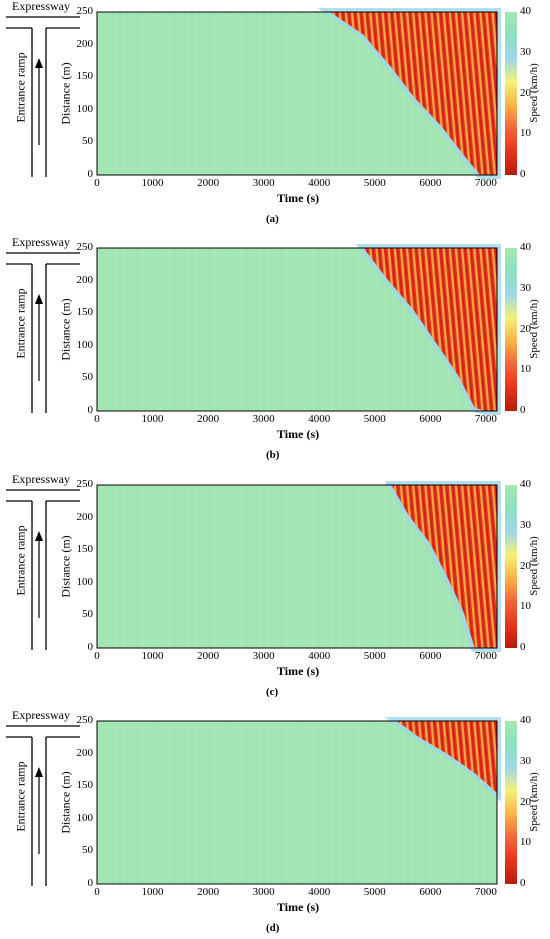 The height and width of the screenshot is (939, 550). I want to click on x-tick-label: 0, so click(97, 183).